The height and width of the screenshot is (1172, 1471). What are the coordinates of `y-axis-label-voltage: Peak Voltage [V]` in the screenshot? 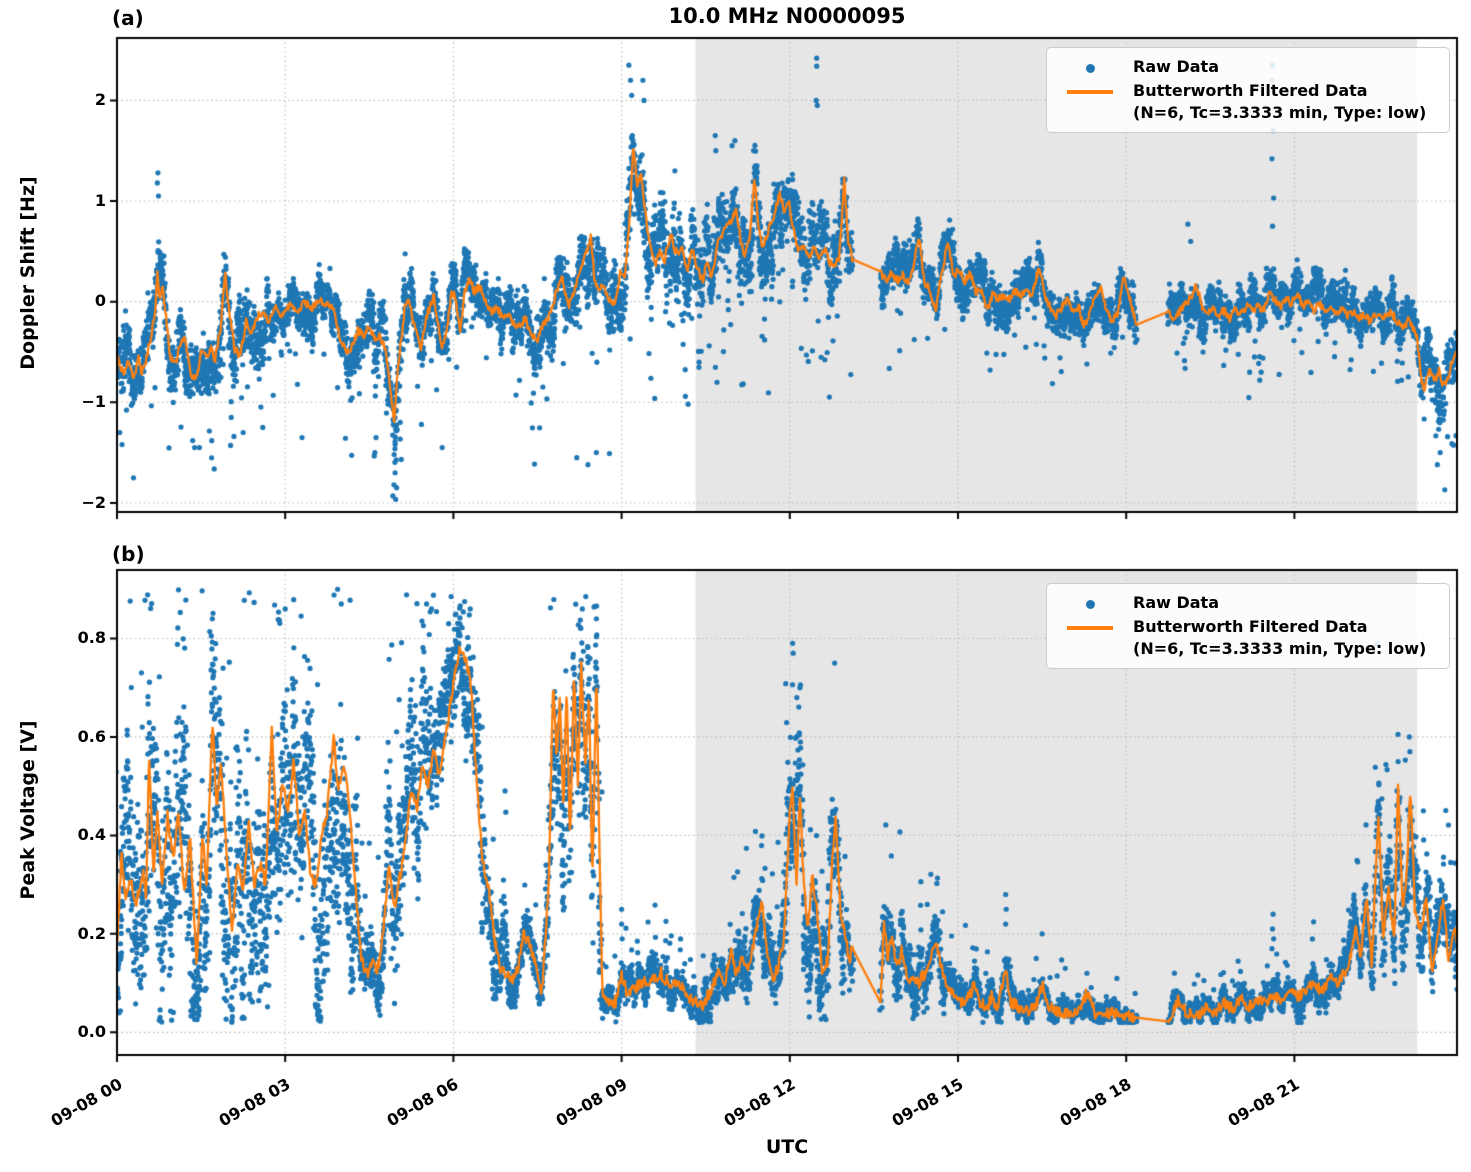 It's located at (28, 810).